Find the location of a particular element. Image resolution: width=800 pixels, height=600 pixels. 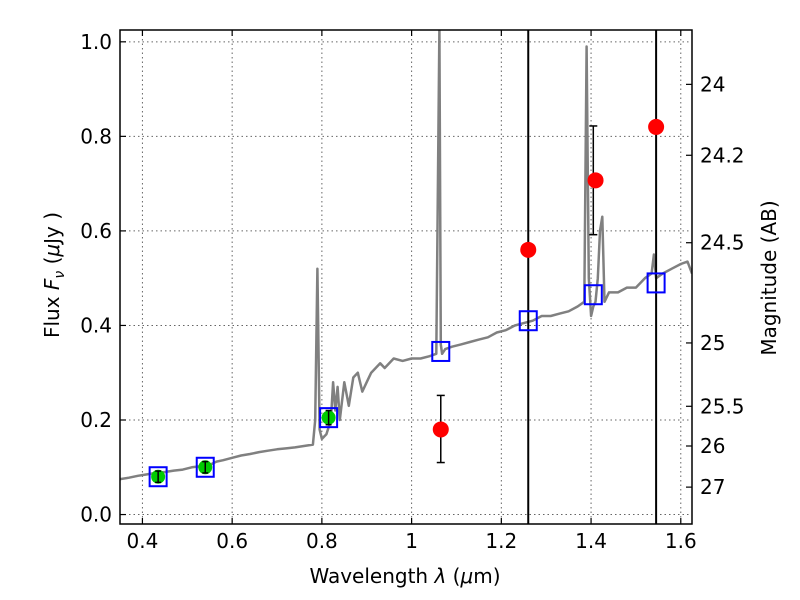

y-tick-label: 0.2 is located at coordinates (96, 420).